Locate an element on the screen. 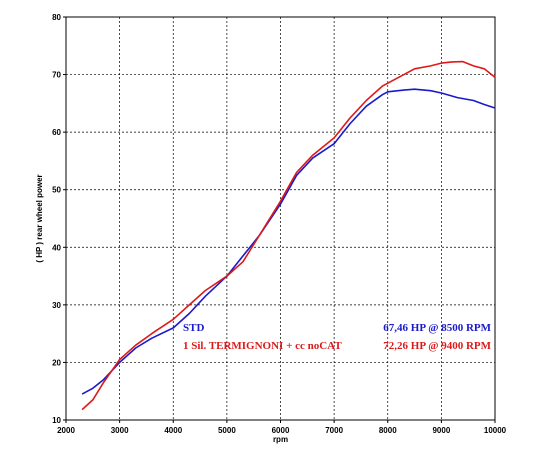 The width and height of the screenshot is (550, 450). y-axis-label: ( HP ) rear wheel power is located at coordinates (39, 218).